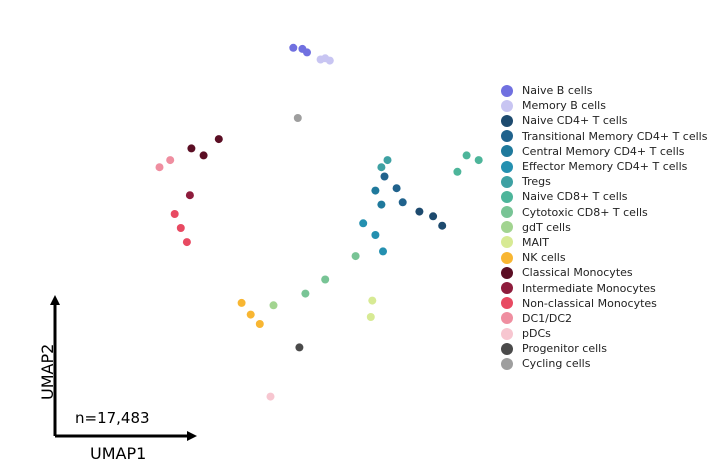 The width and height of the screenshot is (713, 474). I want to click on legend-item: Naive CD8+ T cells, so click(604, 196).